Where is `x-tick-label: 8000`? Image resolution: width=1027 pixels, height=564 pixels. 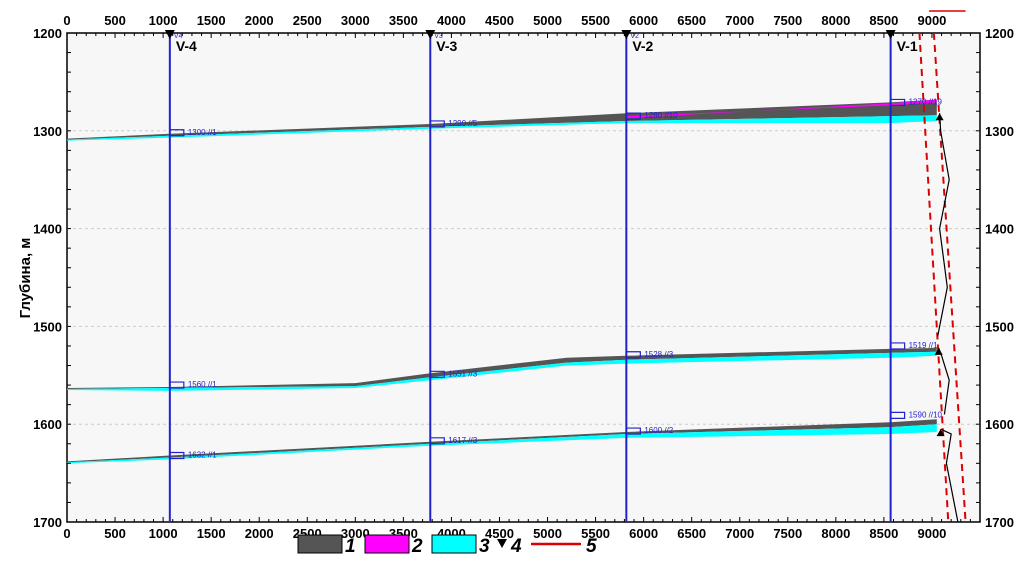 x-tick-label: 8000 is located at coordinates (835, 533).